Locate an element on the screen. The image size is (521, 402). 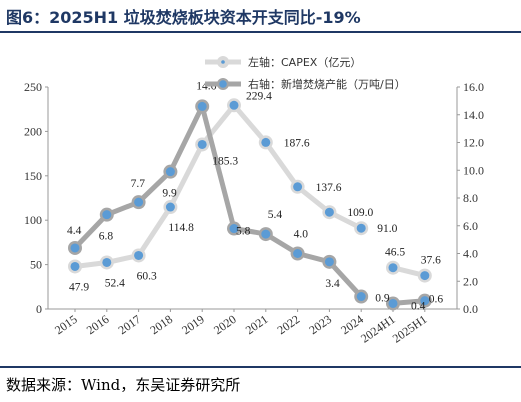
x-axis-tick-label: 2021 is located at coordinates (257, 324).